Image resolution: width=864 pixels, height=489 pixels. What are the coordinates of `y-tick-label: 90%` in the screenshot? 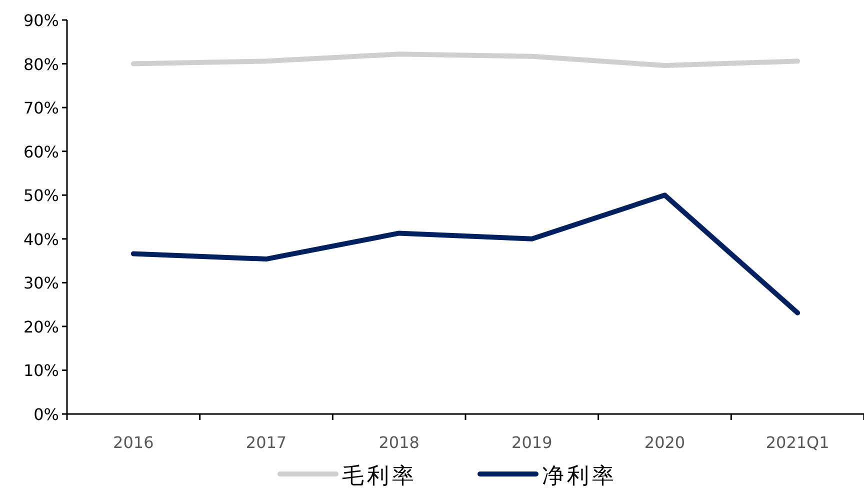 It's located at (41, 20).